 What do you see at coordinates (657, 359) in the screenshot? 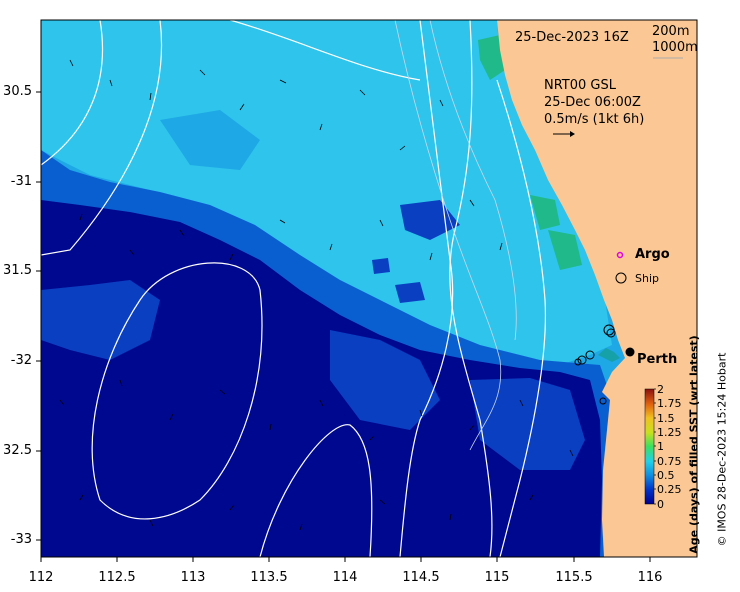
I see `city-label-perth: Perth` at bounding box center [657, 359].